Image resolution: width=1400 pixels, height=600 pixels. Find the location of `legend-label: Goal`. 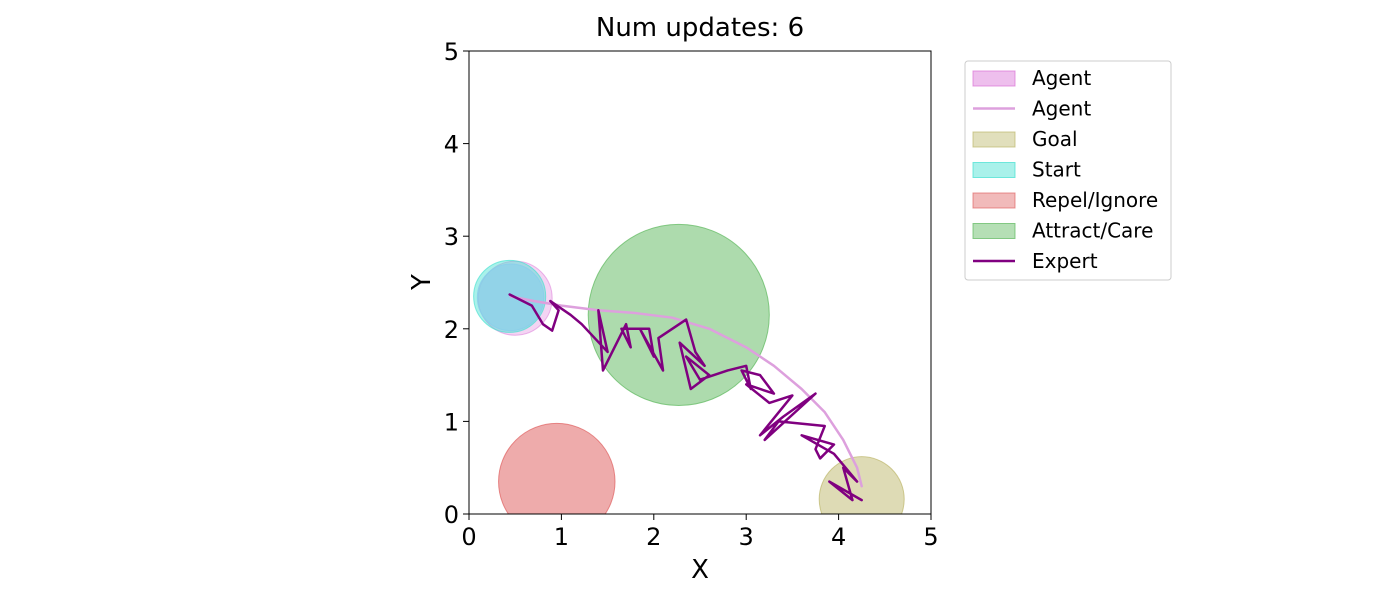

legend-label: Goal is located at coordinates (1055, 139).